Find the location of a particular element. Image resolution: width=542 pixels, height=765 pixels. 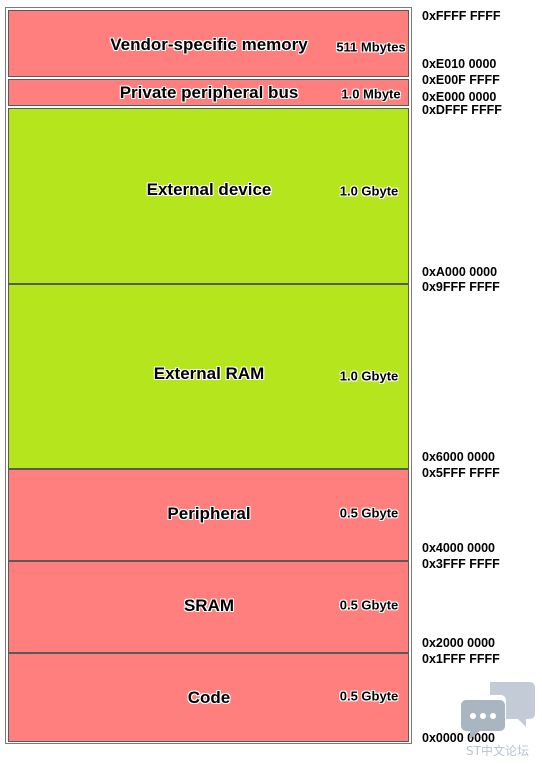

region-name: Code is located at coordinates (209, 697).